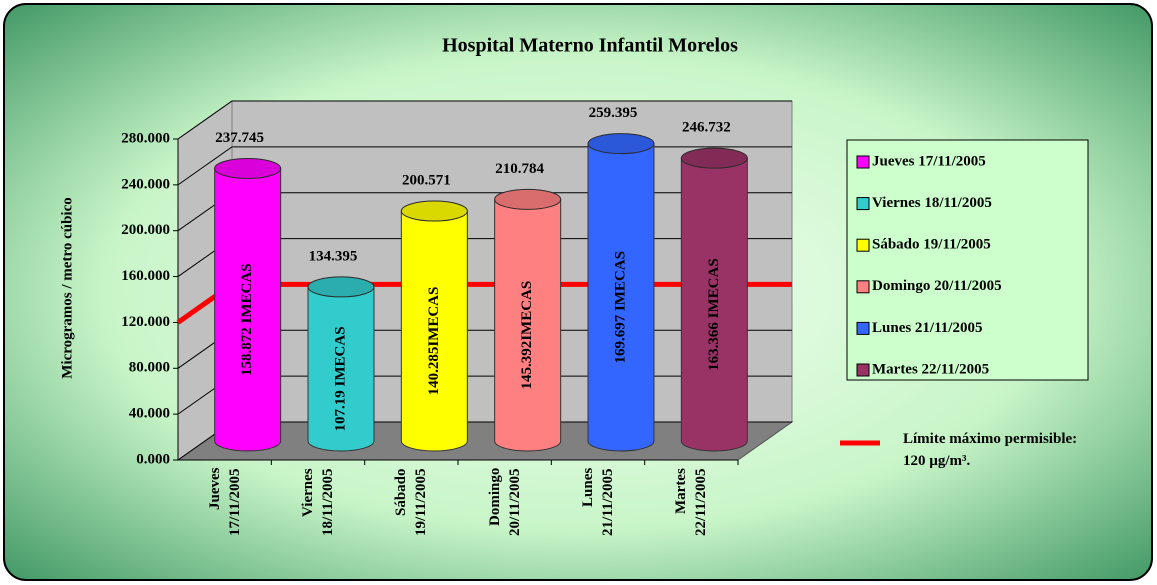 The image size is (1157, 585). I want to click on inner-label: 169.697 IMECAS, so click(620, 307).